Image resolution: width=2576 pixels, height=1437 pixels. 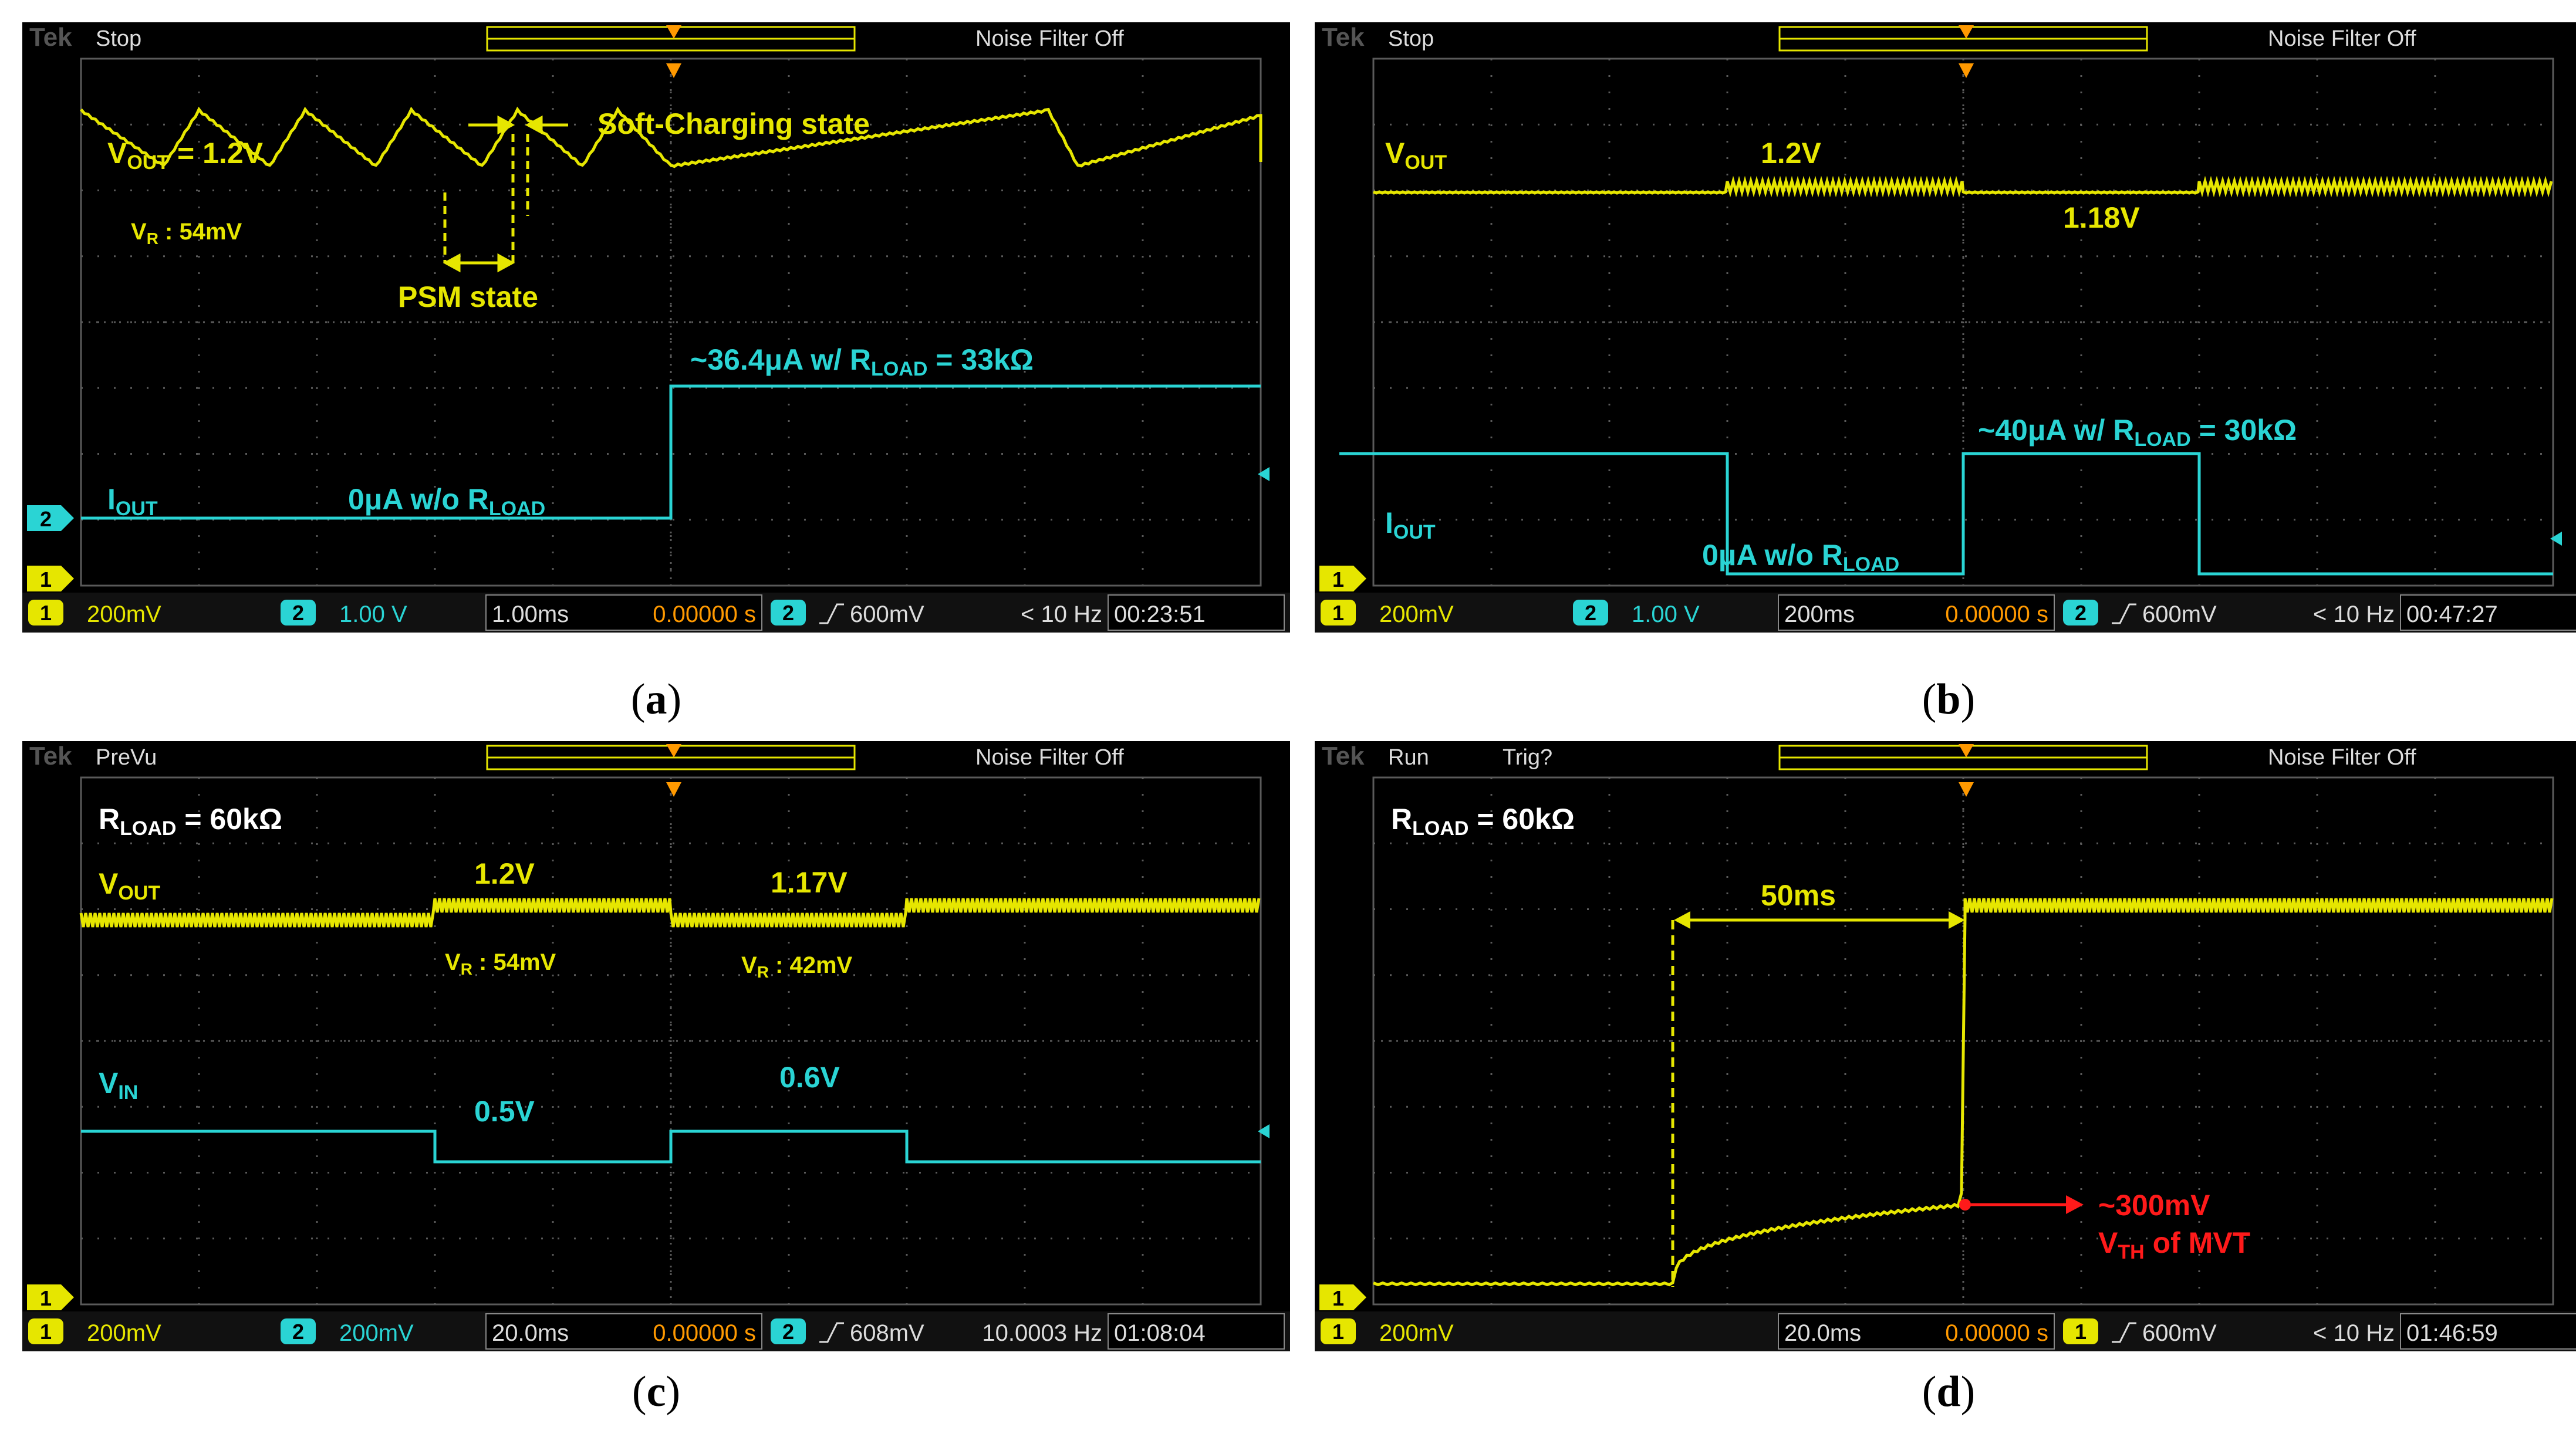 I want to click on vout-1v2-label: 1.2V, so click(x=1791, y=153).